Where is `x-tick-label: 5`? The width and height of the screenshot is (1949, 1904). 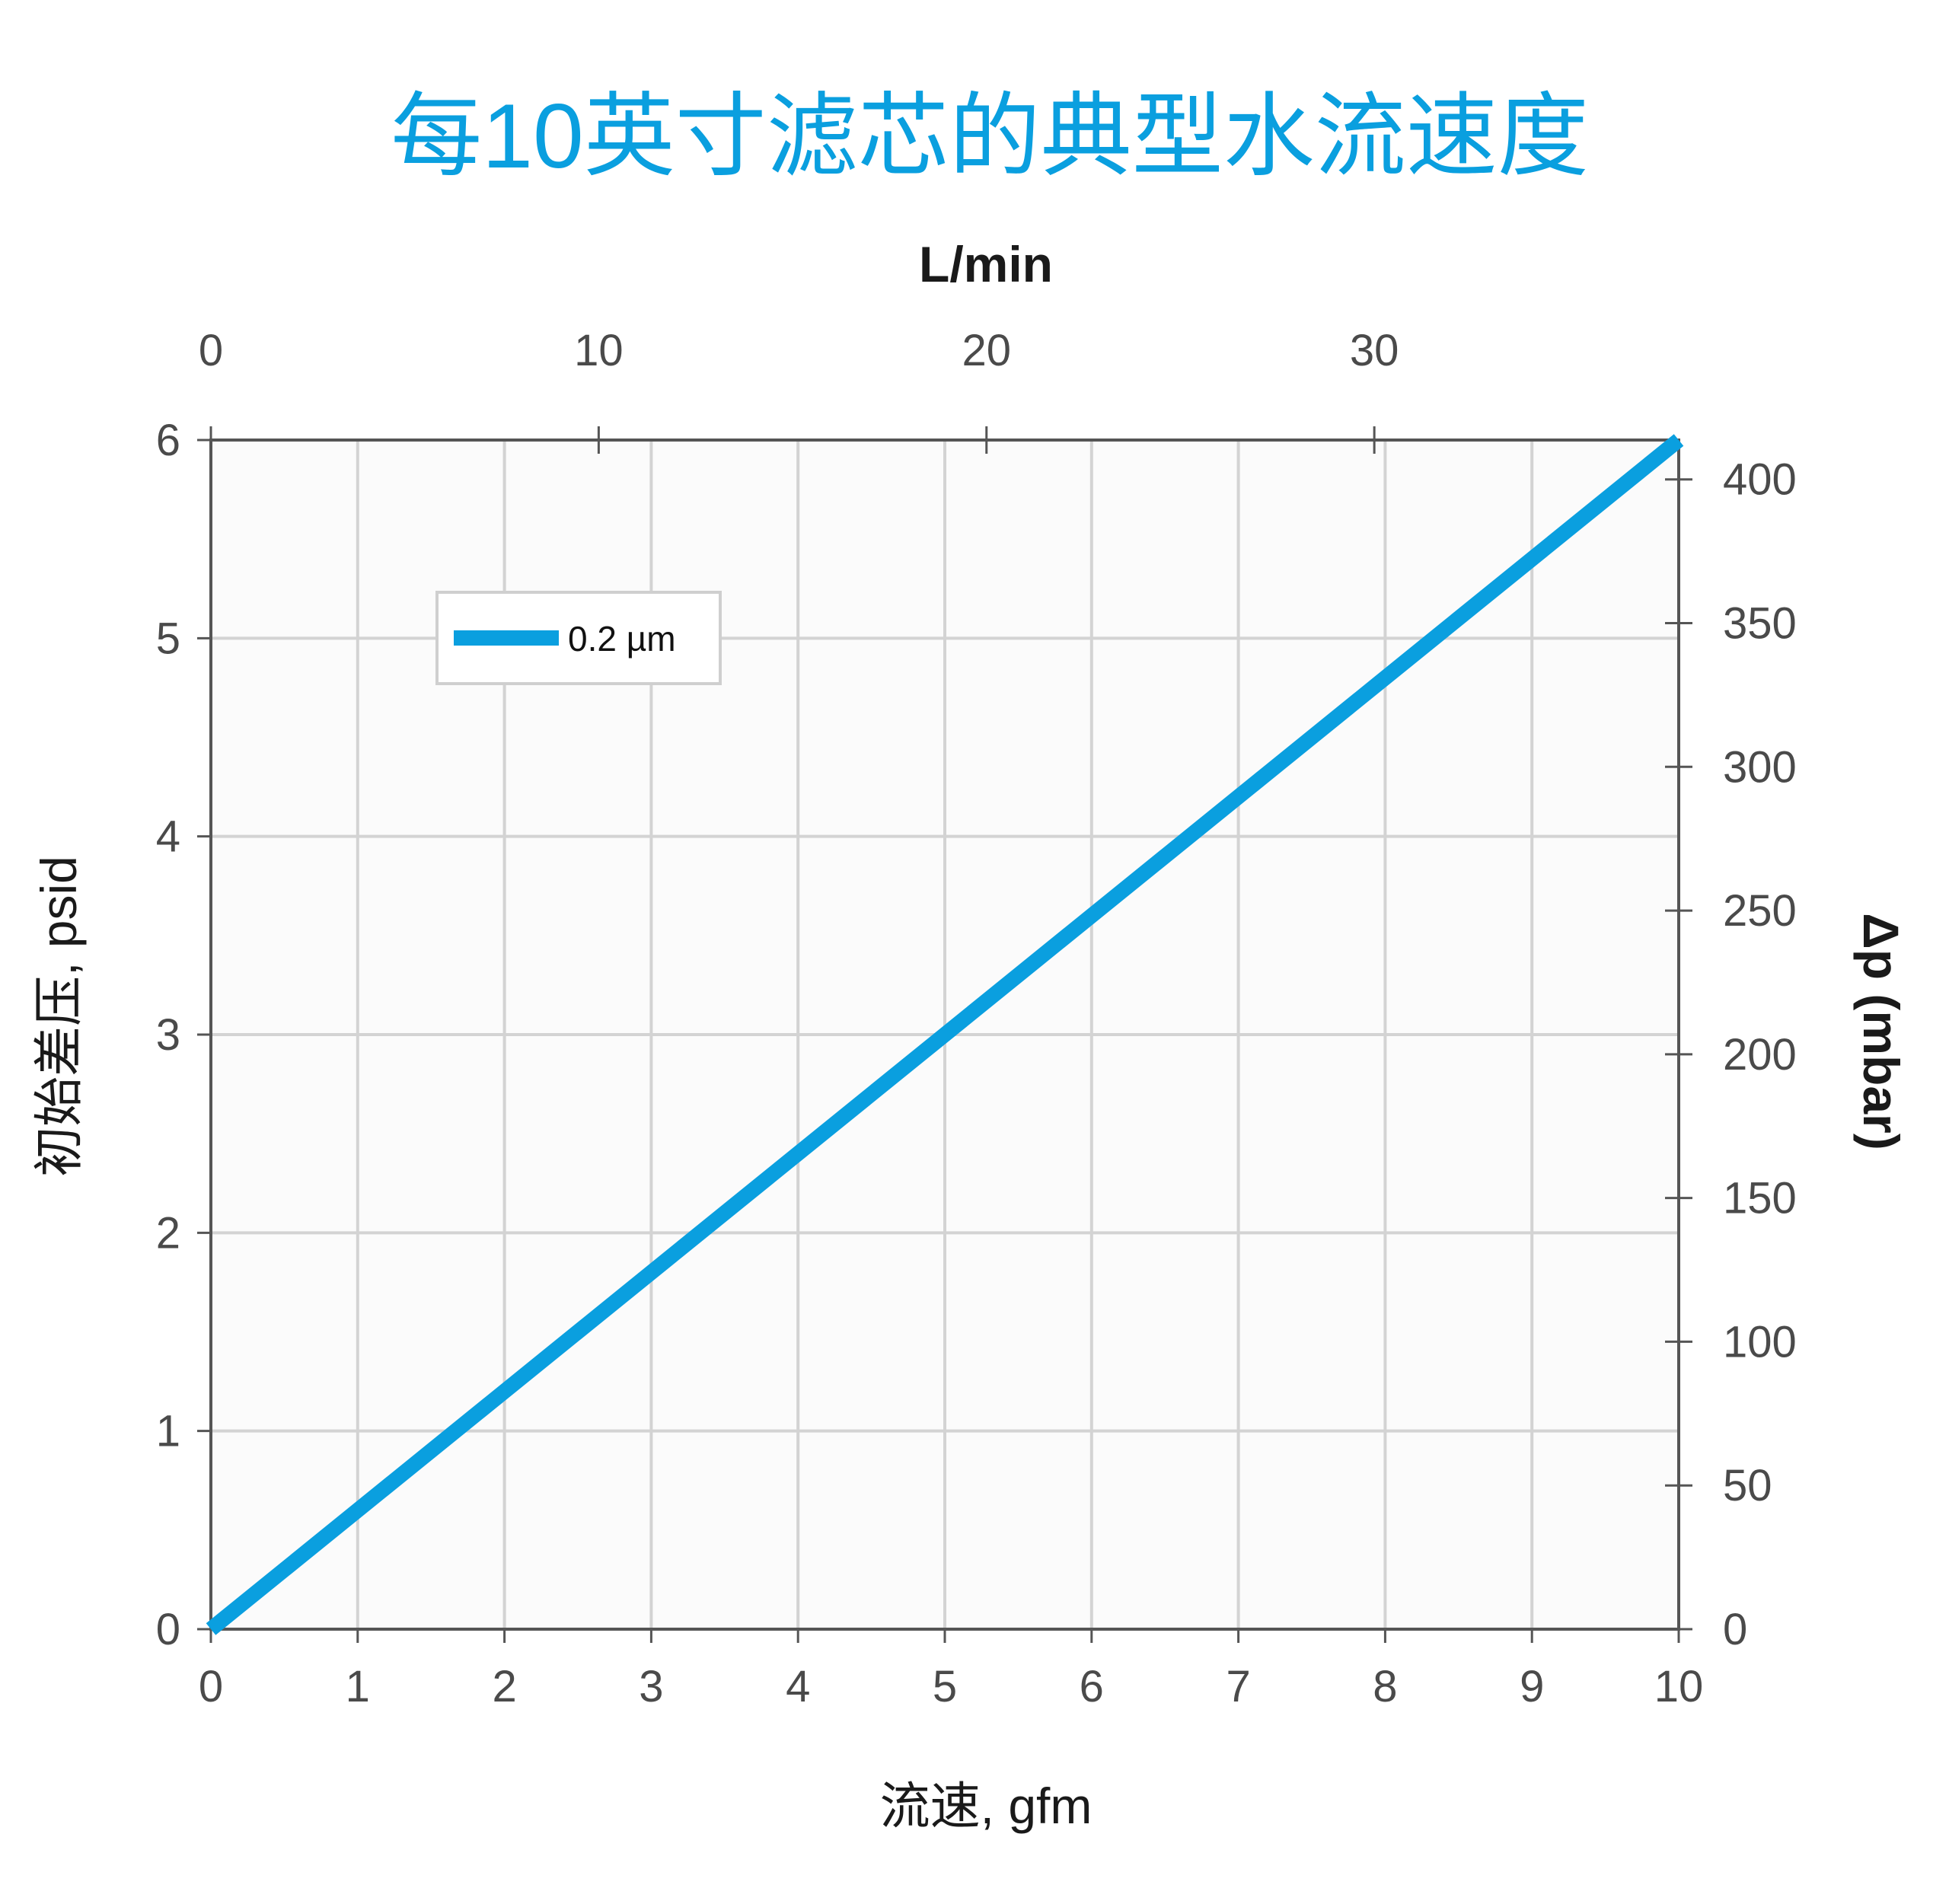 x-tick-label: 5 is located at coordinates (945, 1686).